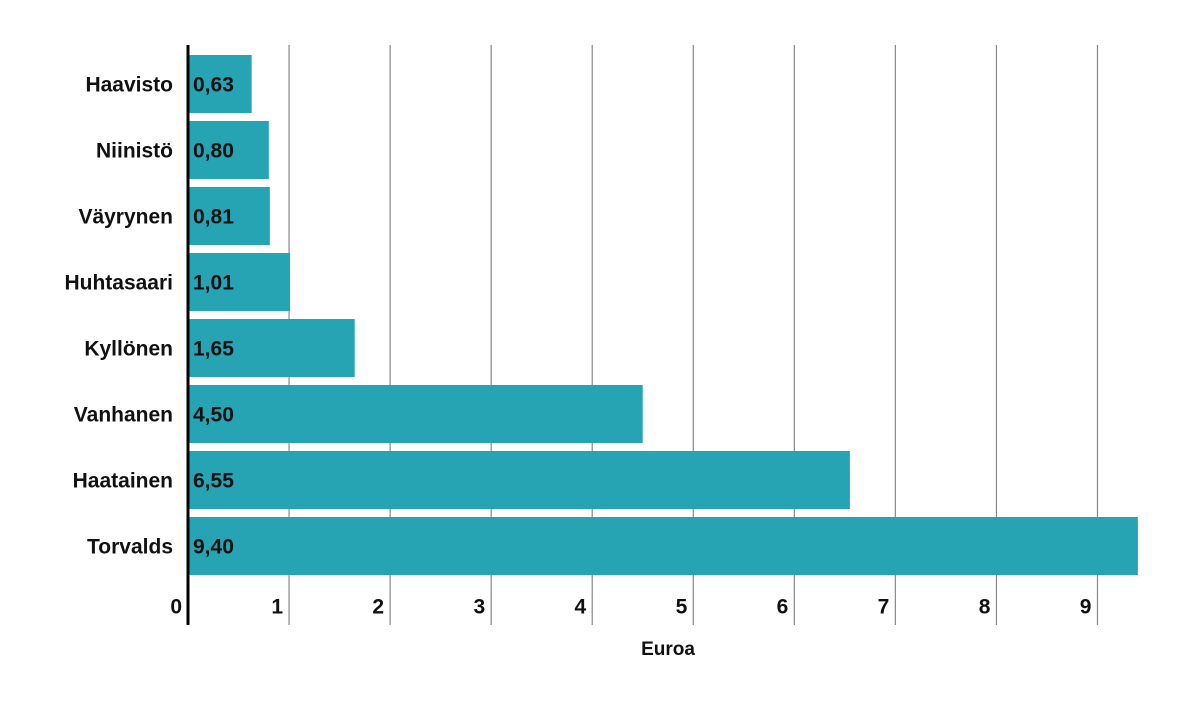 Image resolution: width=1199 pixels, height=720 pixels. What do you see at coordinates (1086, 607) in the screenshot?
I see `x-tick-label: 9` at bounding box center [1086, 607].